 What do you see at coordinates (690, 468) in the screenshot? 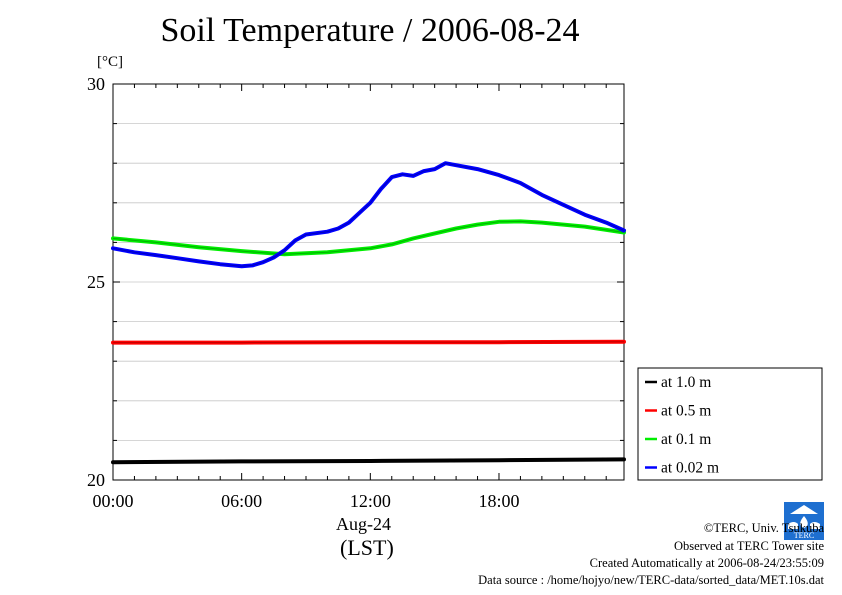
I see `legend-label: at 0.02 m` at bounding box center [690, 468].